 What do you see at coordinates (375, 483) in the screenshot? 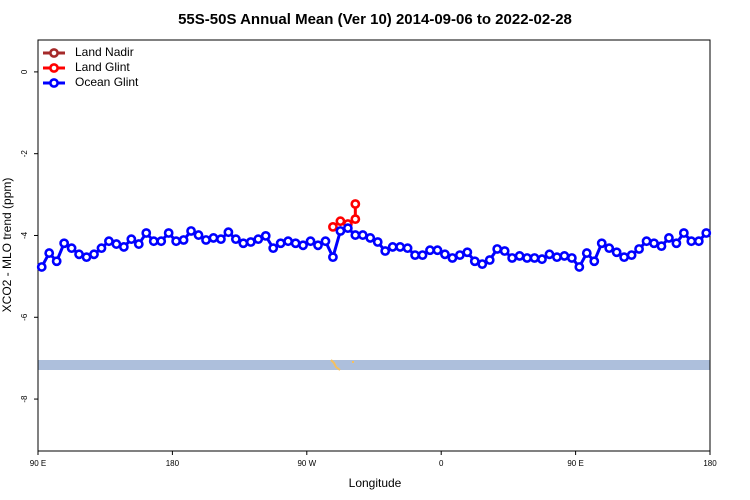
I see `x-axis-label: Longitude` at bounding box center [375, 483].